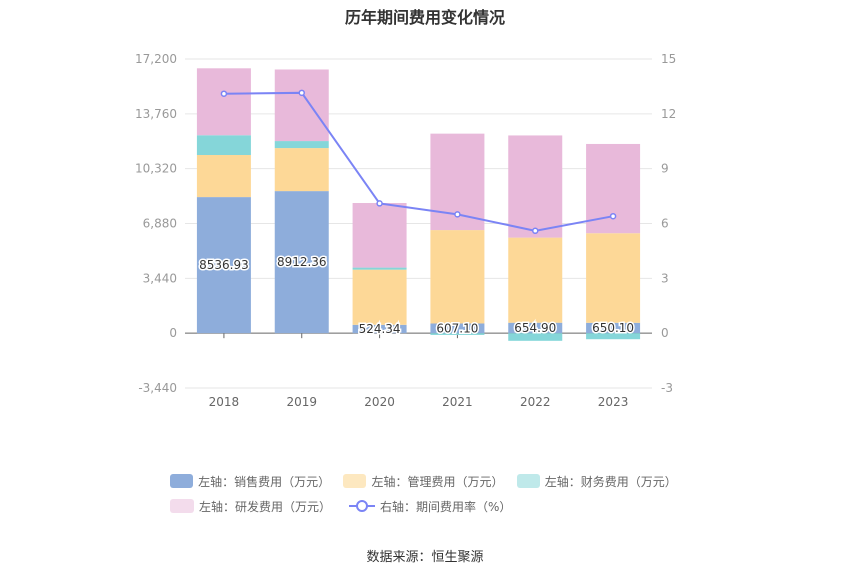 This screenshot has width=850, height=575. I want to click on x-tick-label: 2021, so click(457, 402).